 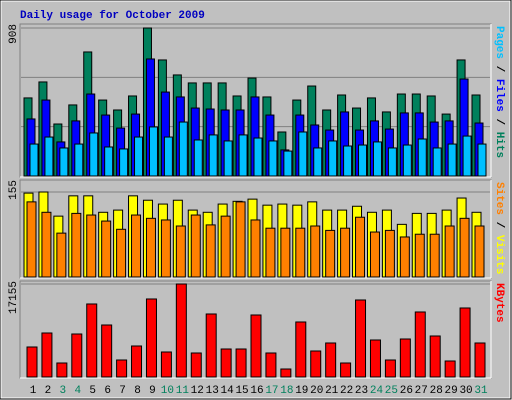 What do you see at coordinates (286, 391) in the screenshot?
I see `x-tick-label: 18` at bounding box center [286, 391].